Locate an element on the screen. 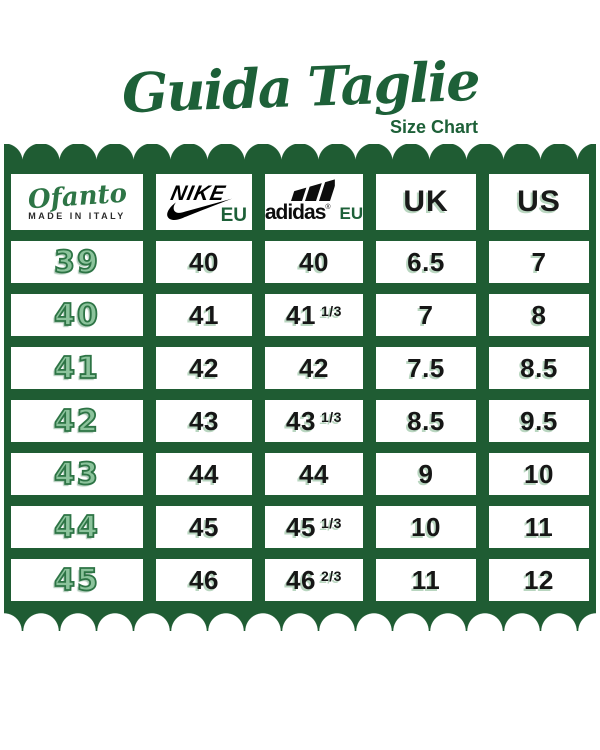 The height and width of the screenshot is (750, 600). uk-size-value: 10 is located at coordinates (426, 526).